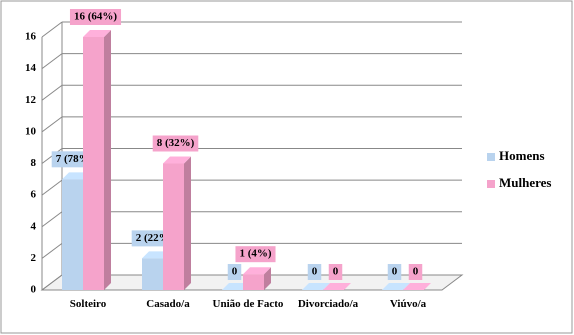 This screenshot has width=574, height=335. Describe the element at coordinates (31, 131) in the screenshot. I see `y-tick-label: 10` at that location.